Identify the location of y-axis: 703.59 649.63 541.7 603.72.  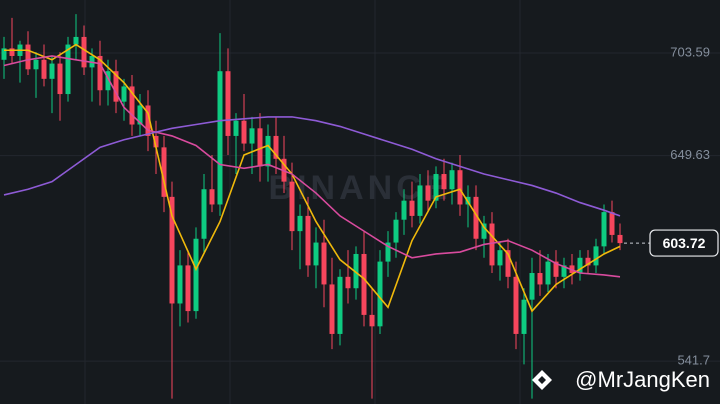
(671, 206).